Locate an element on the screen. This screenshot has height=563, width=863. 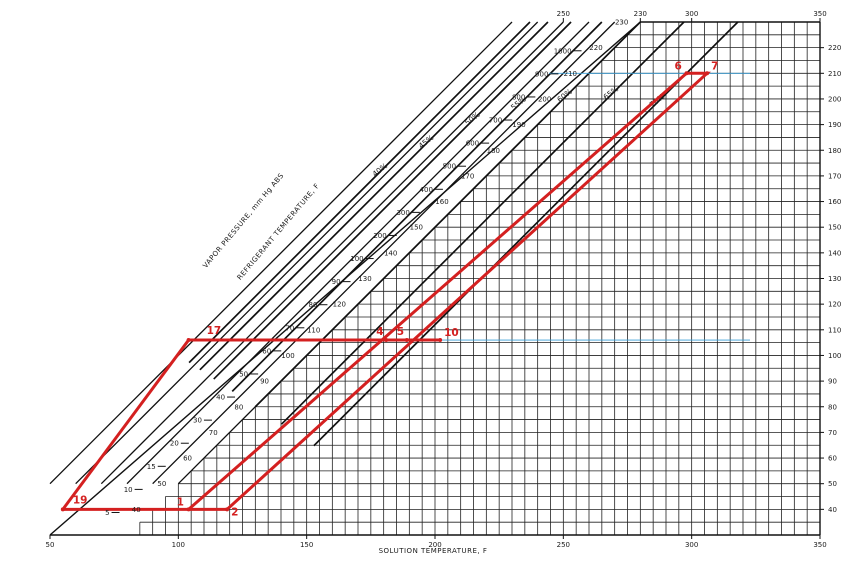
x-axis-title: SOLUTION TEMPERATURE, F is located at coordinates (433, 551).